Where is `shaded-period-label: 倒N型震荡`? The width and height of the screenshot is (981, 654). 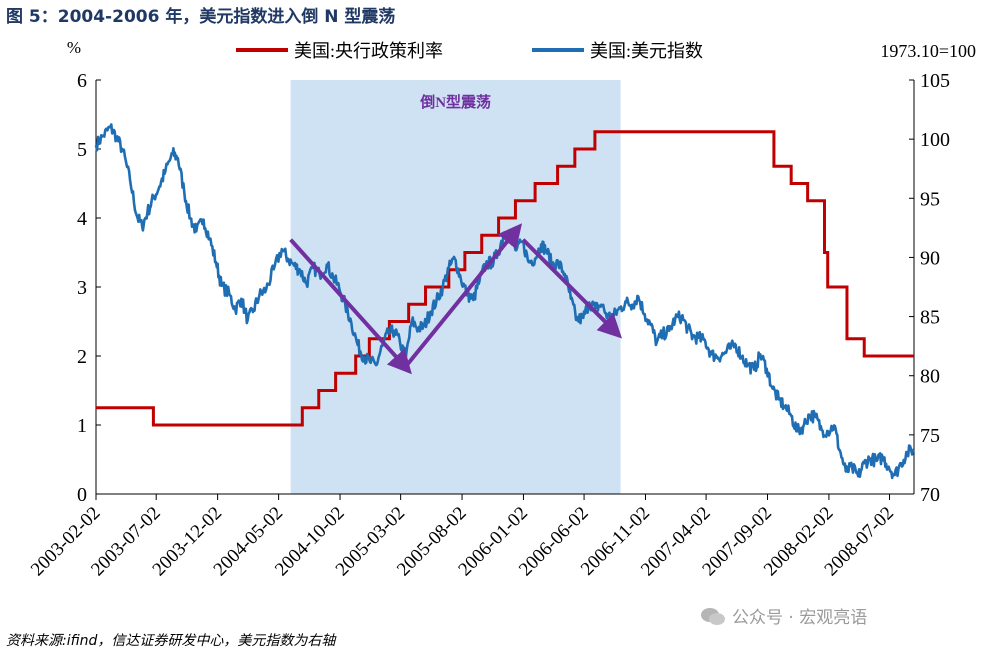
shaded-period-label: 倒N型震荡 is located at coordinates (455, 102).